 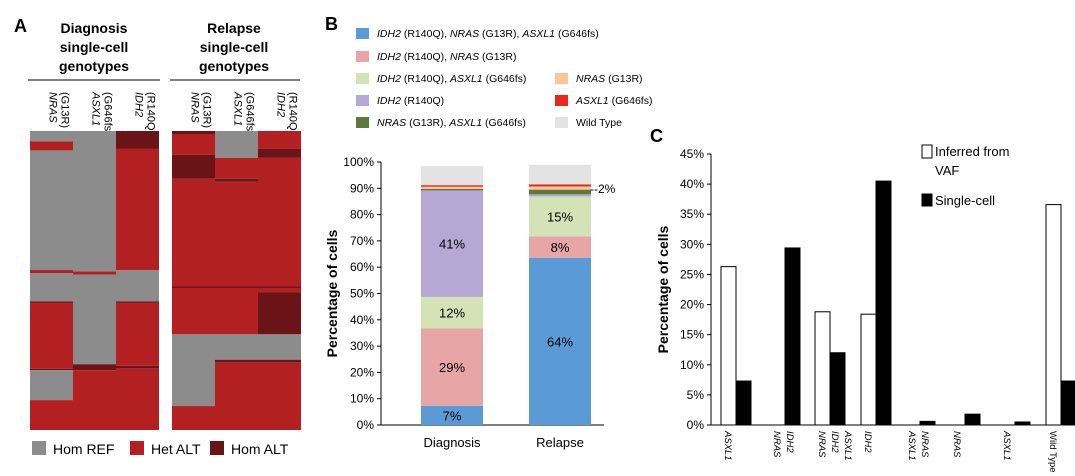 I want to click on legend-entry: IDH2 (R140Q), NRAS (G13R), so click(x=446, y=57).